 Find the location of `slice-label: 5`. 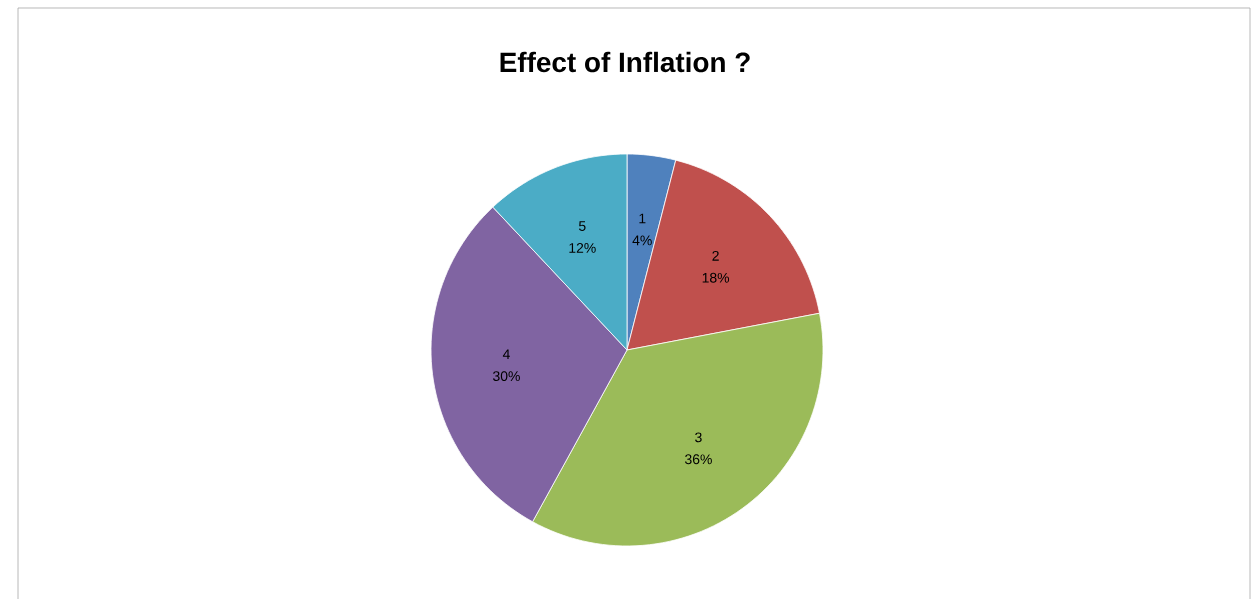

slice-label: 5 is located at coordinates (582, 226).